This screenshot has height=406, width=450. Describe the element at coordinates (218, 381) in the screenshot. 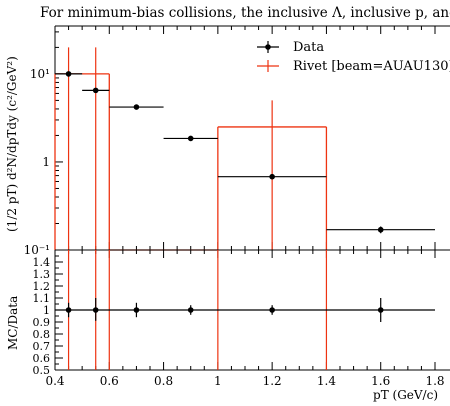

I see `x-tick-label: 1` at that location.